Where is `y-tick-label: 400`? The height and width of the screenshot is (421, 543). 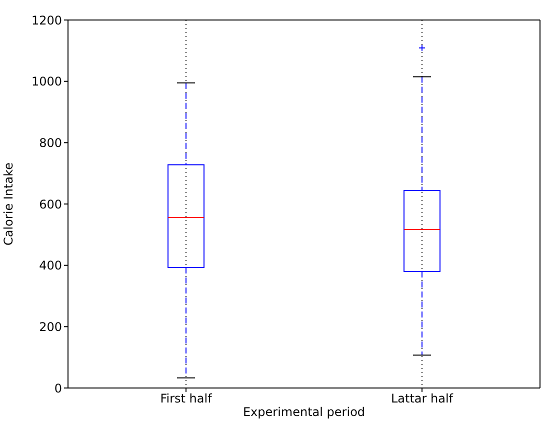
y-tick-label: 400 is located at coordinates (50, 265).